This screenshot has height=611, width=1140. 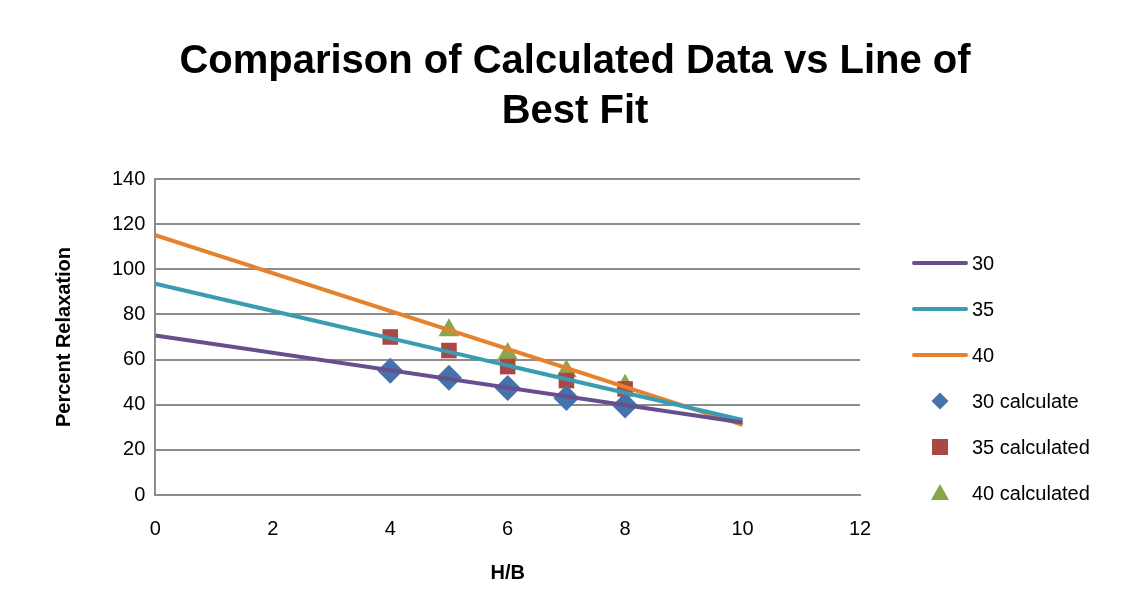 What do you see at coordinates (128, 222) in the screenshot?
I see `y-tick-label: 120` at bounding box center [128, 222].